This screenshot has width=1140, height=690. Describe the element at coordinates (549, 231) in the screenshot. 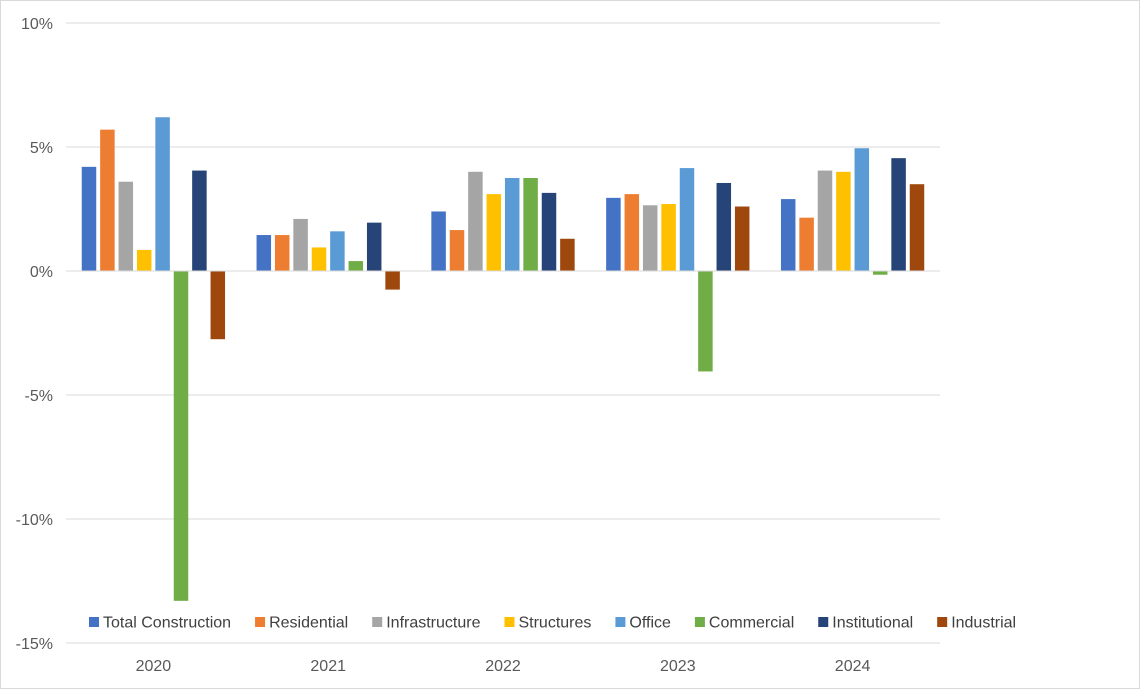

I see `bar-institutional-2022` at that location.